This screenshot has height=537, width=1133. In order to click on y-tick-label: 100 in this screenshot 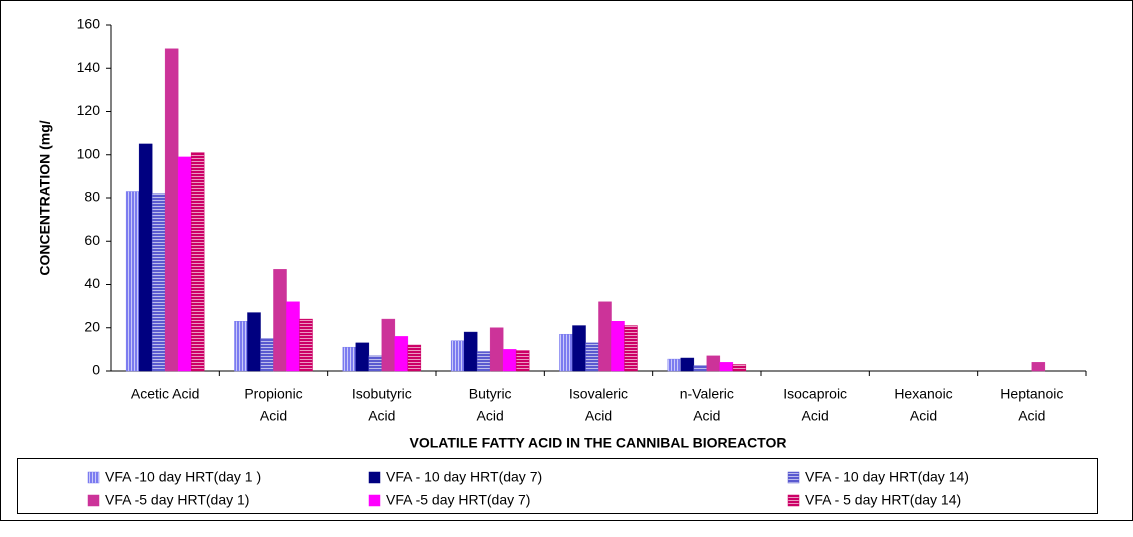, I will do `click(89, 153)`.